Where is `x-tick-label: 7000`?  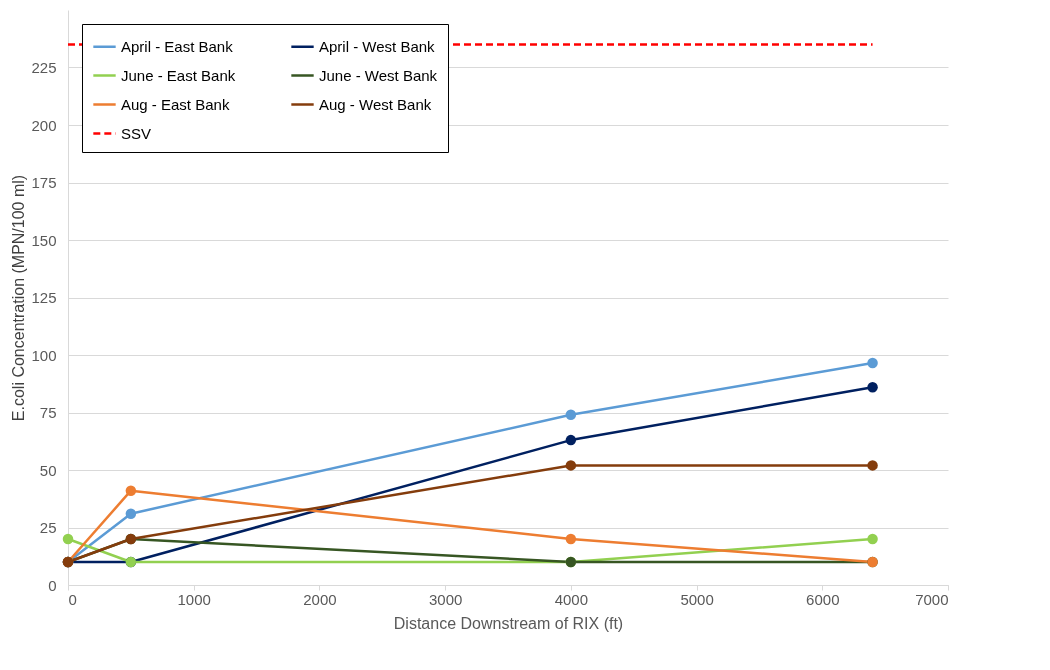 x-tick-label: 7000 is located at coordinates (932, 599).